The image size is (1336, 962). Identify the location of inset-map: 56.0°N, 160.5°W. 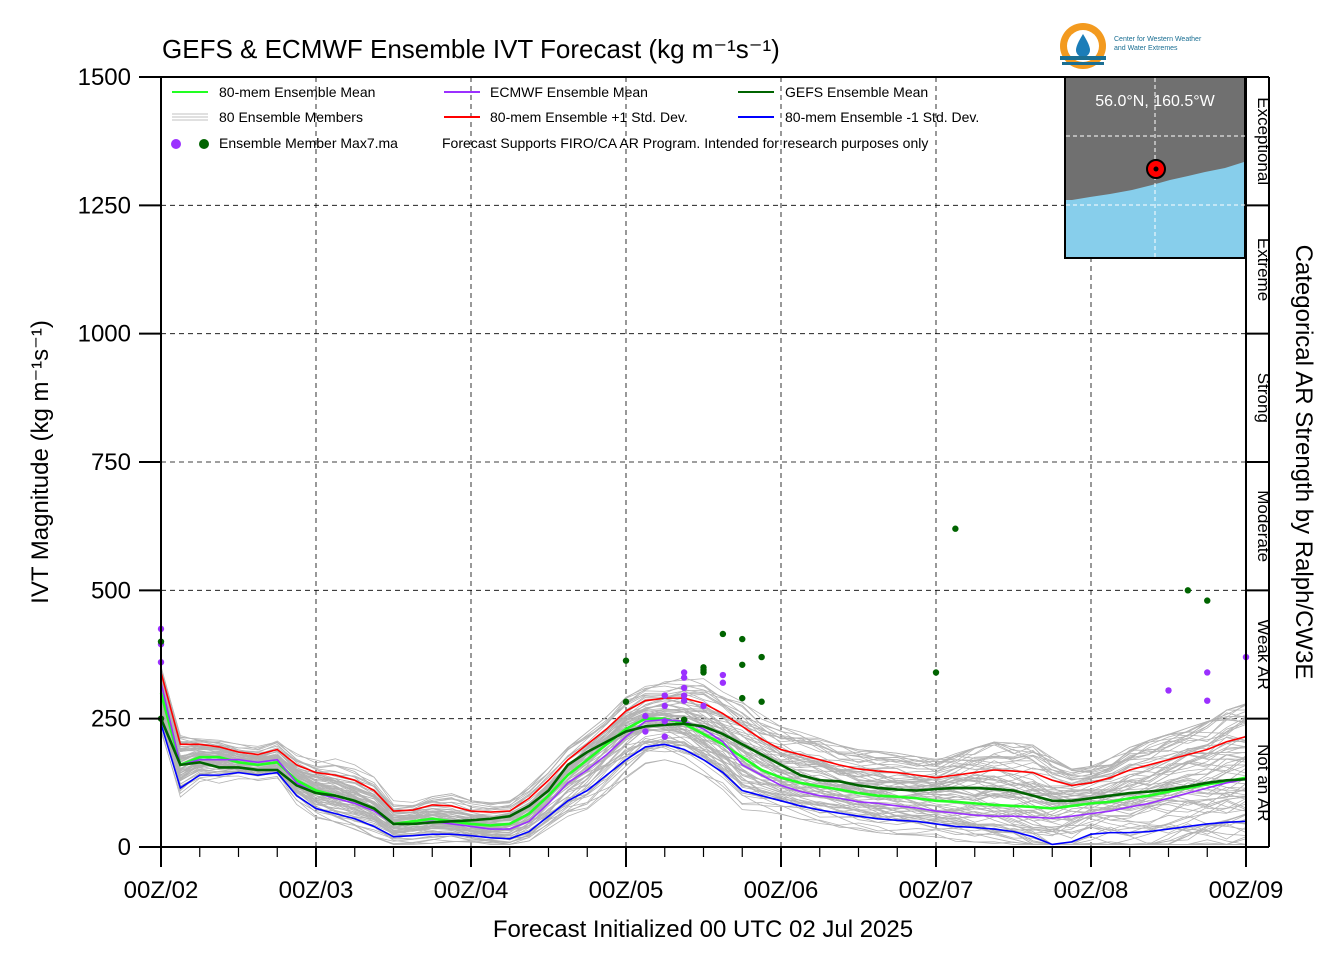
(1155, 167).